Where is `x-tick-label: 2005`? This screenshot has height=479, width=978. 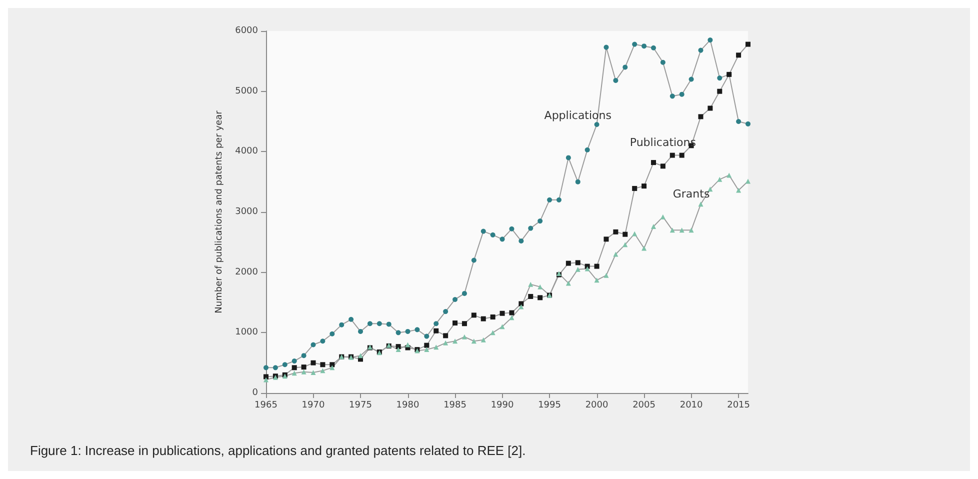
x-tick-label: 2005 is located at coordinates (644, 405).